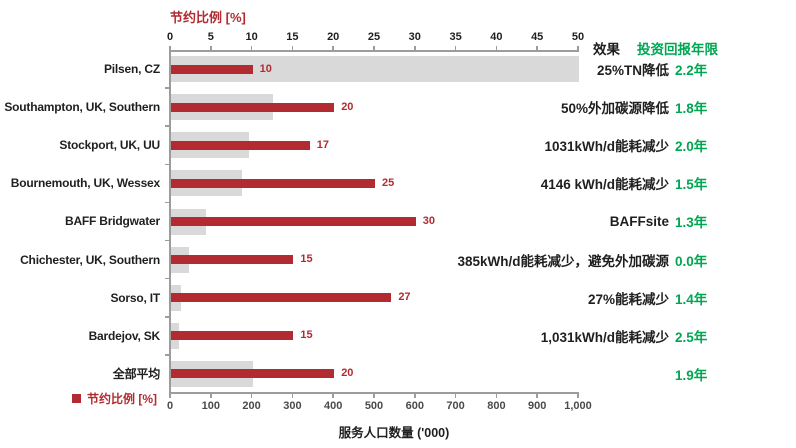 This screenshot has height=448, width=796. Describe the element at coordinates (572, 69) in the screenshot. I see `effect-payback-row: 25%TN降低 2.2年` at that location.